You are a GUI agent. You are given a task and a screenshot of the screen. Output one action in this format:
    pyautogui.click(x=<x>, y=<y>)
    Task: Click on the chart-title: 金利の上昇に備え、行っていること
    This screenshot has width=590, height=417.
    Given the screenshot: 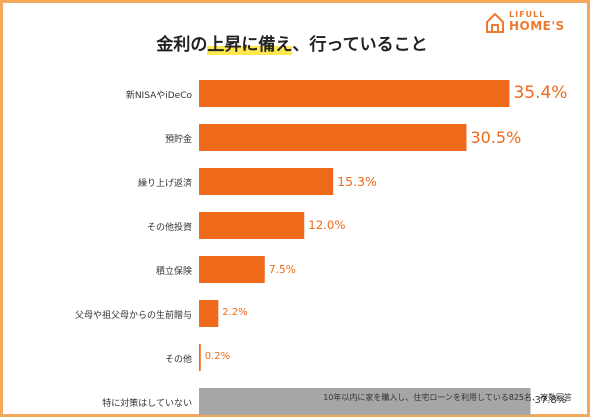 What is the action you would take?
    pyautogui.click(x=292, y=42)
    